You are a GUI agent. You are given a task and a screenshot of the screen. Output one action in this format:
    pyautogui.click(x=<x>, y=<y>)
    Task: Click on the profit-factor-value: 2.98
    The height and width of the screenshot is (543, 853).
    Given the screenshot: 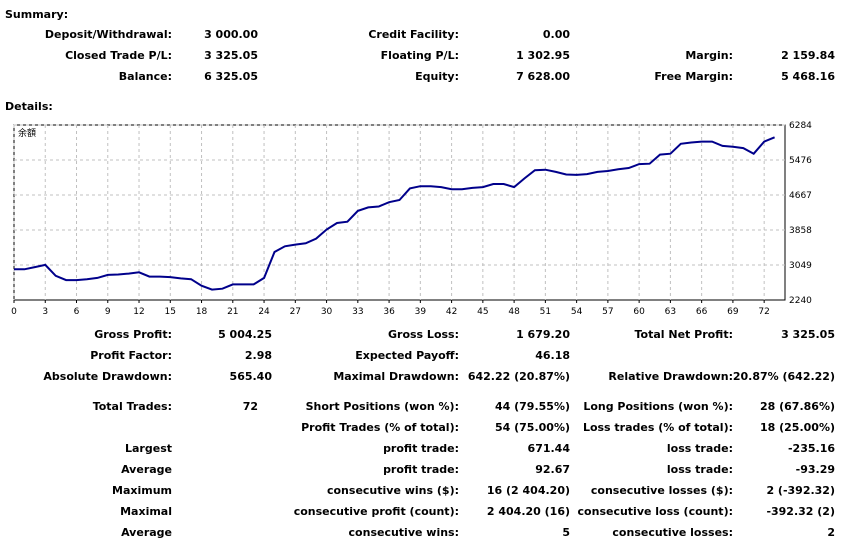 What is the action you would take?
    pyautogui.click(x=258, y=355)
    